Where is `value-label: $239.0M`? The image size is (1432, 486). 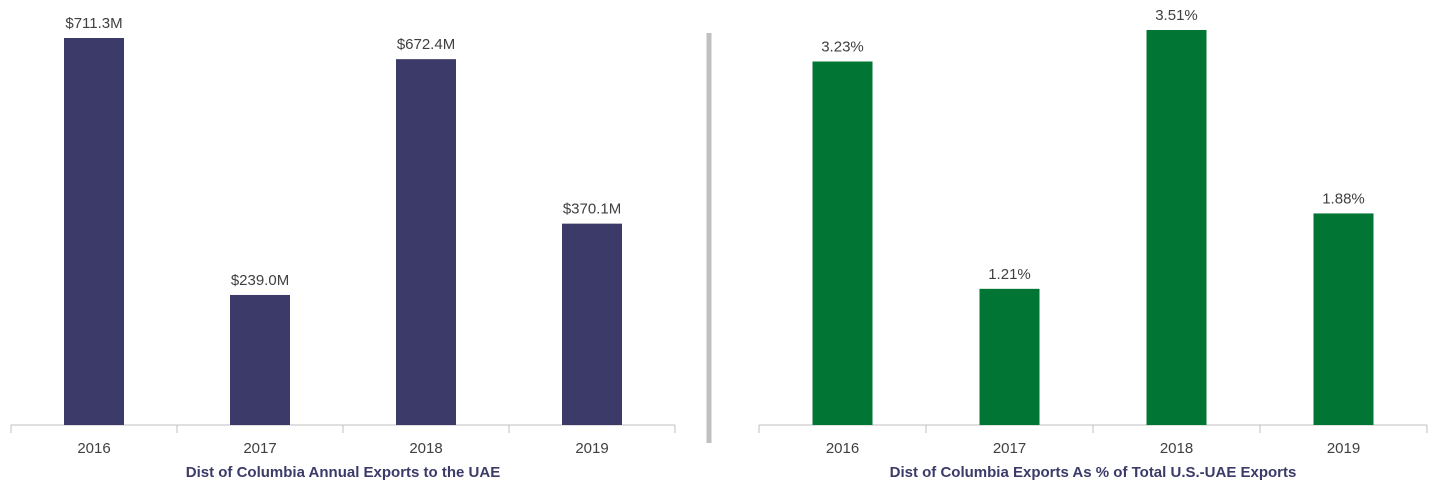 value-label: $239.0M is located at coordinates (260, 280).